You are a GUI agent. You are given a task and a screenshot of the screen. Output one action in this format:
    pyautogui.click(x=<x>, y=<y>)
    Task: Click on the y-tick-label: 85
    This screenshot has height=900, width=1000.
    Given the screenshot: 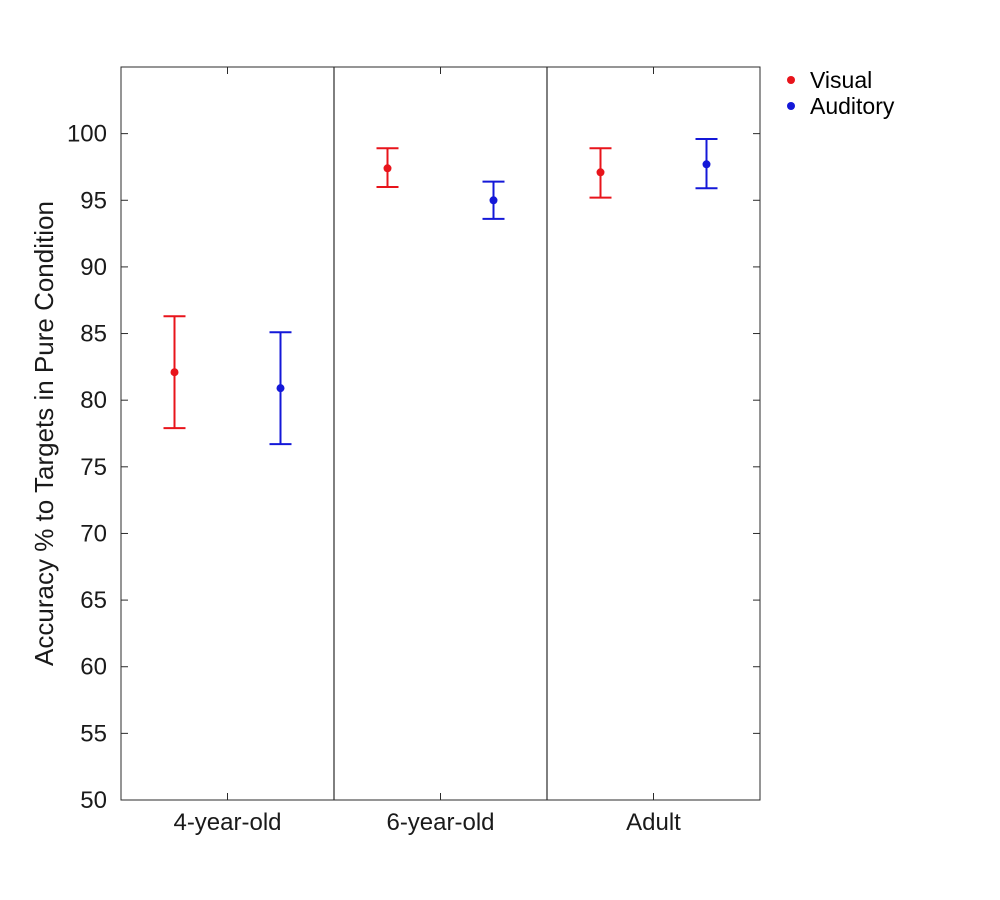 What is the action you would take?
    pyautogui.click(x=93, y=334)
    